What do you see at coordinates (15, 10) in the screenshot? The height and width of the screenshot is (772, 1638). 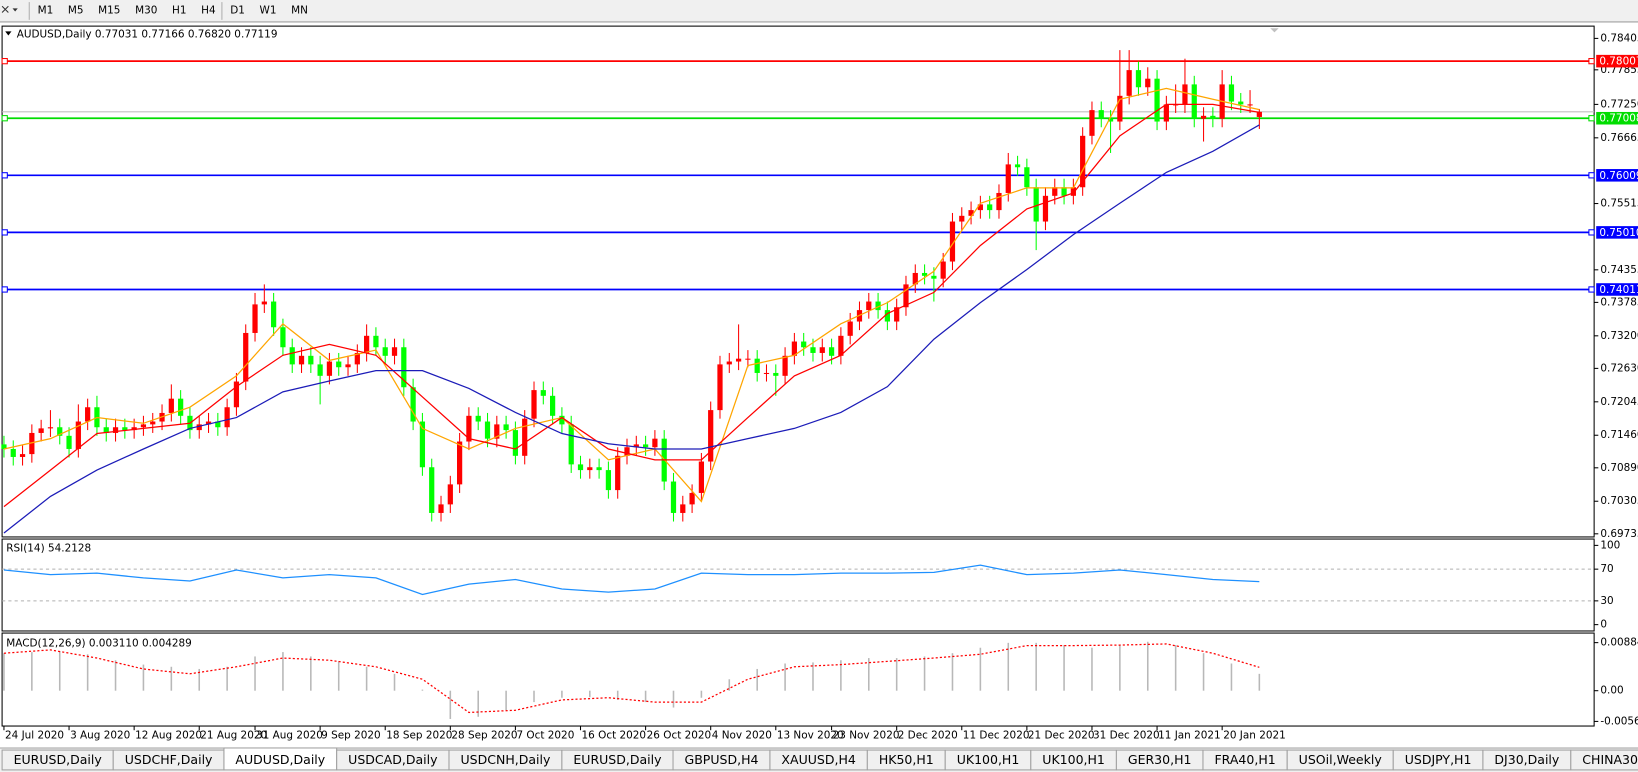 I see `tool-dropdown` at bounding box center [15, 10].